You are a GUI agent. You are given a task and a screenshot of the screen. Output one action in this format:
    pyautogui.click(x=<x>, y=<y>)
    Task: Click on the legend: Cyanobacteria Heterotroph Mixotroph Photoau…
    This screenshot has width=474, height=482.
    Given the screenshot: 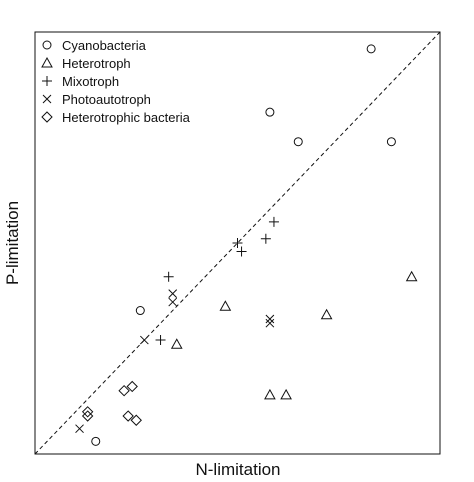 What is the action you would take?
    pyautogui.click(x=116, y=81)
    